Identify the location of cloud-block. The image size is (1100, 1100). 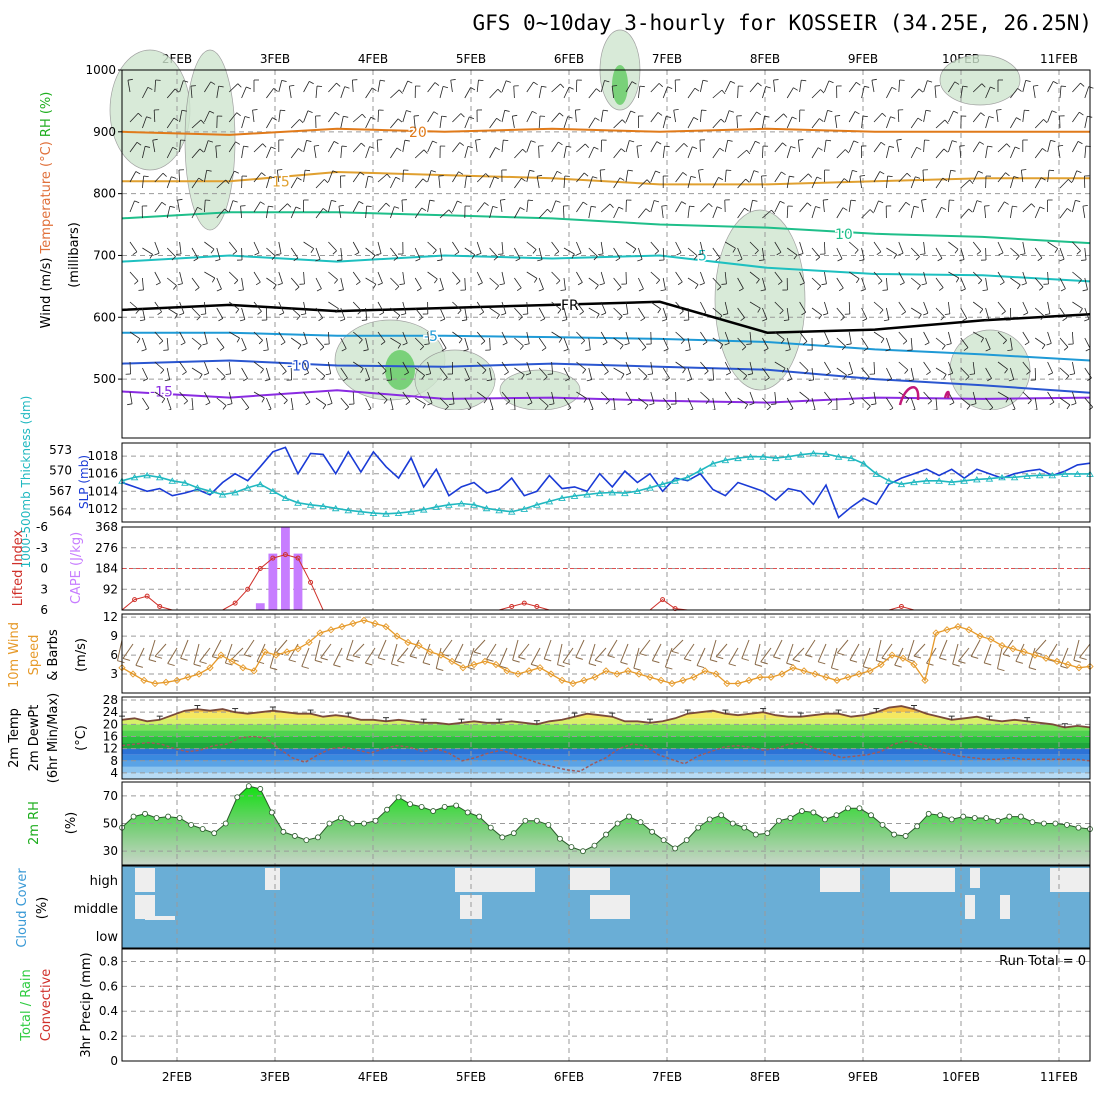
(1070, 880).